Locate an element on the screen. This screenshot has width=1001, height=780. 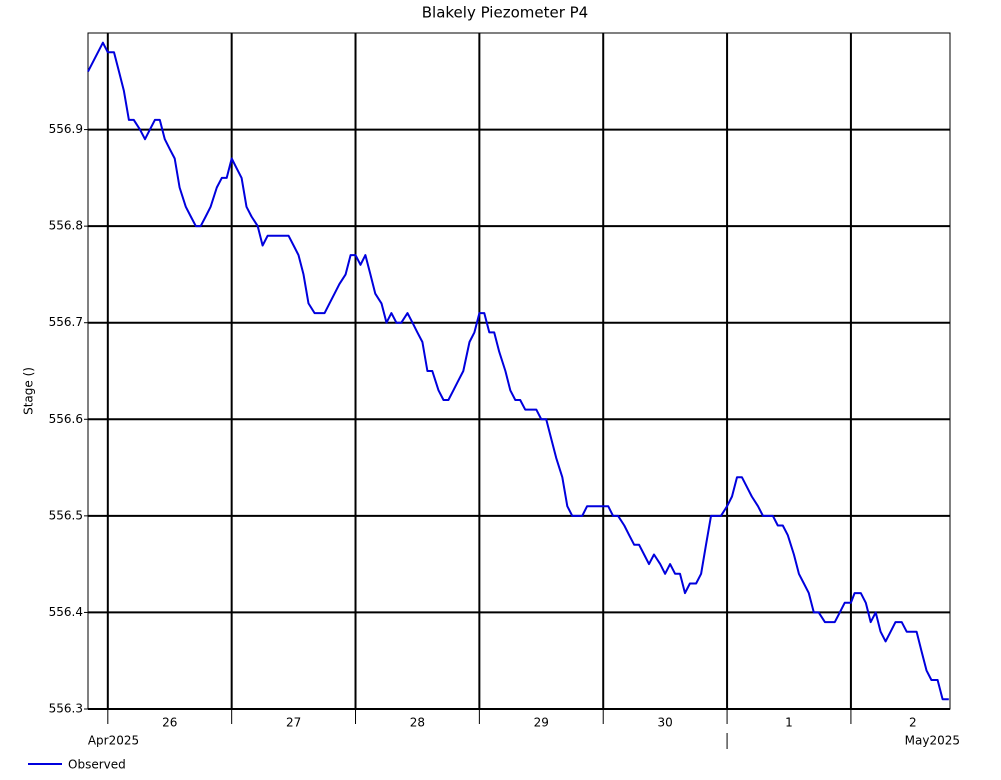
y-tick-label: 556.5 is located at coordinates (66, 515).